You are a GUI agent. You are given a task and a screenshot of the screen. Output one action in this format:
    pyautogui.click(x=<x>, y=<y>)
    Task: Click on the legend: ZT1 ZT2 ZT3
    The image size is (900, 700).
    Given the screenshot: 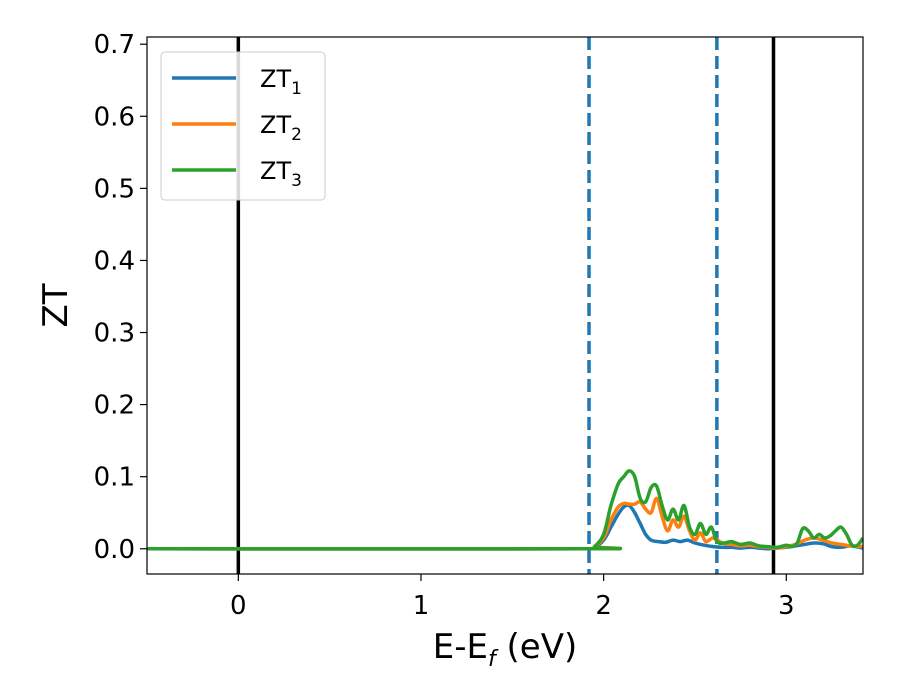 What is the action you would take?
    pyautogui.click(x=243, y=126)
    